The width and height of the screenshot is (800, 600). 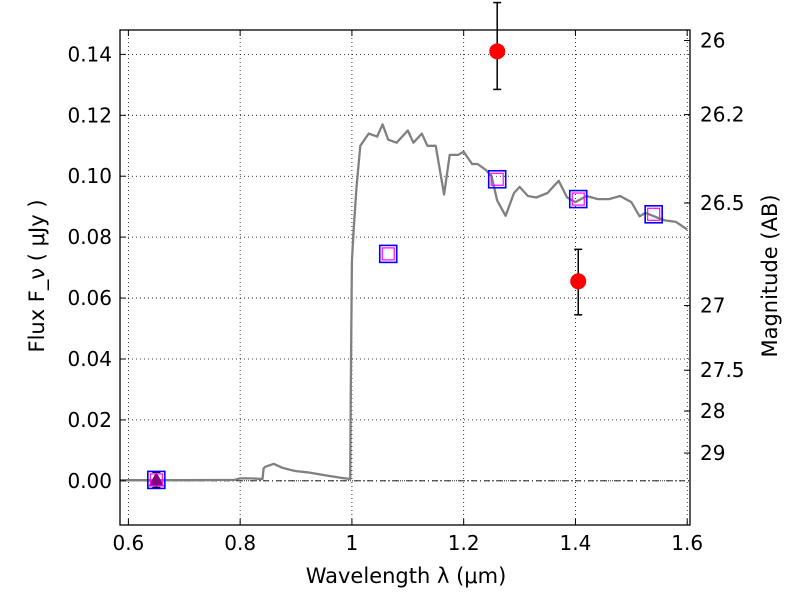 I want to click on y-tick-label: 0.02, so click(x=89, y=420).